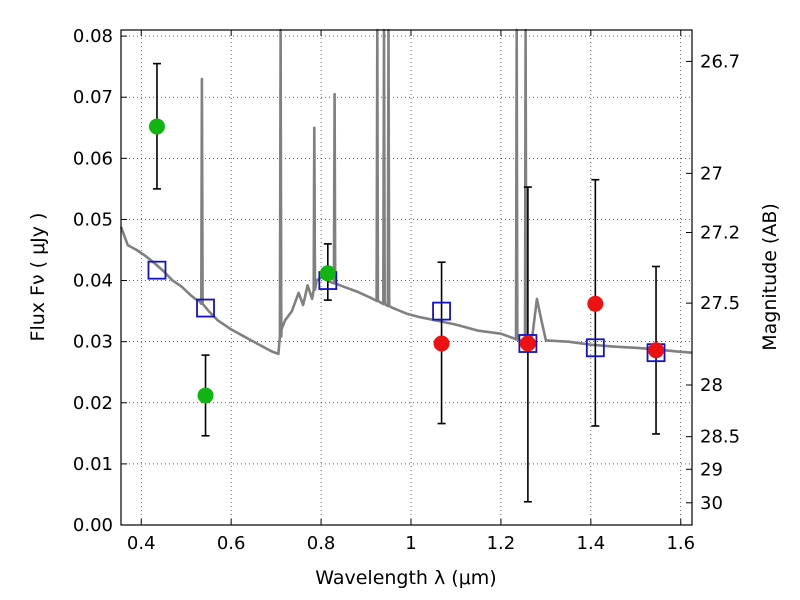  I want to click on y-tick-label: 0.01, so click(93, 464).